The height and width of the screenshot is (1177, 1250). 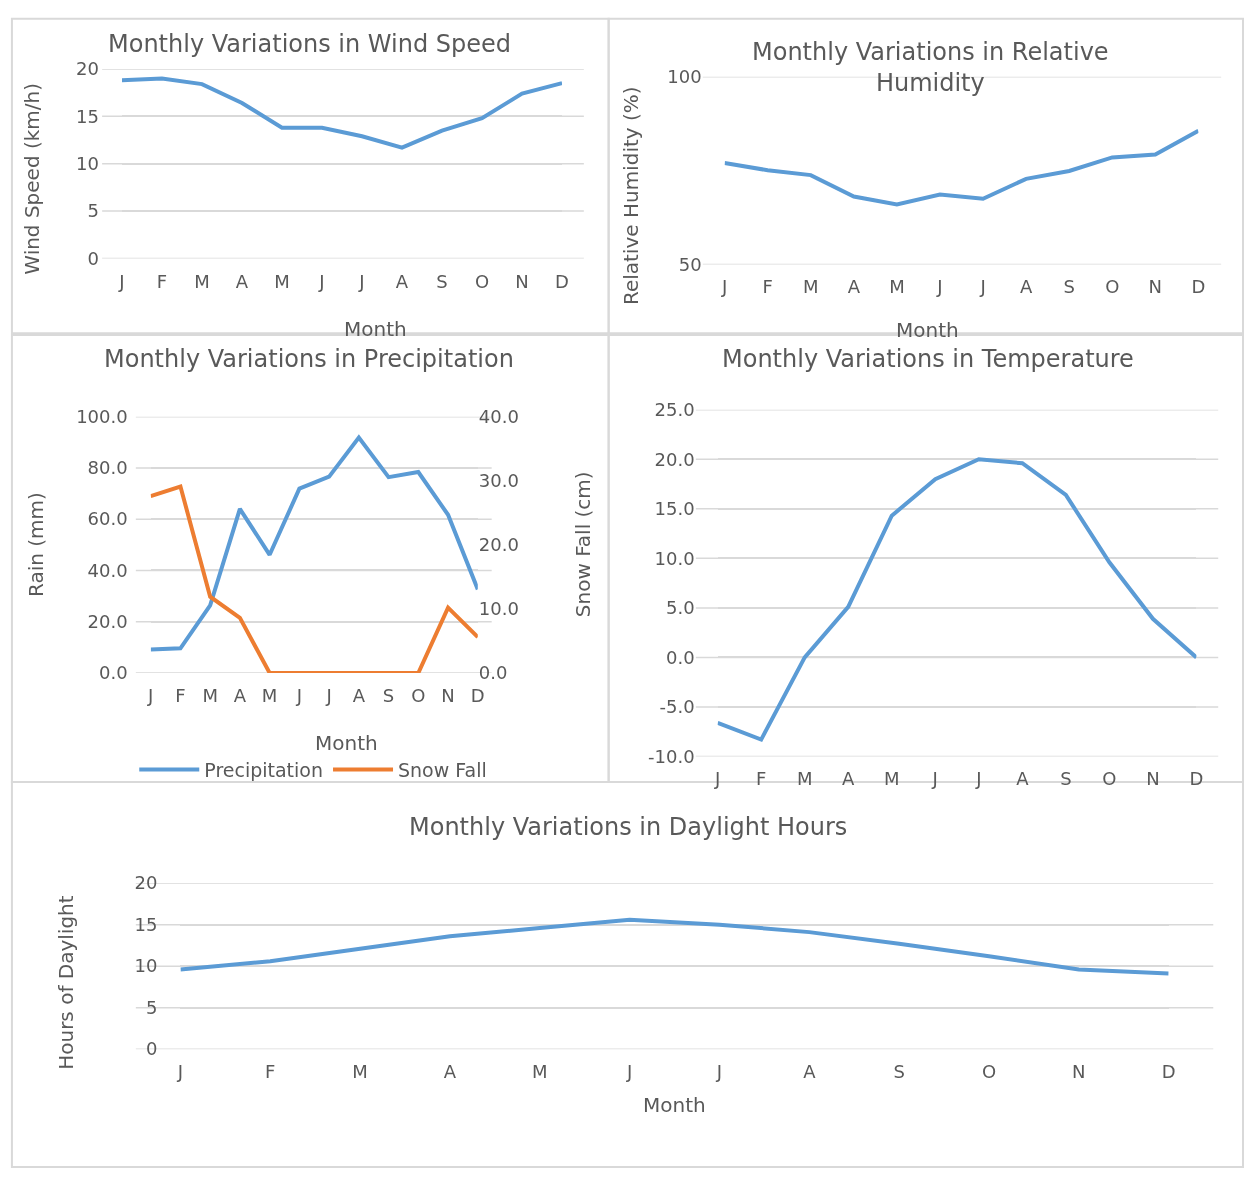 I want to click on y-tick-label: 40.0, so click(x=107, y=570).